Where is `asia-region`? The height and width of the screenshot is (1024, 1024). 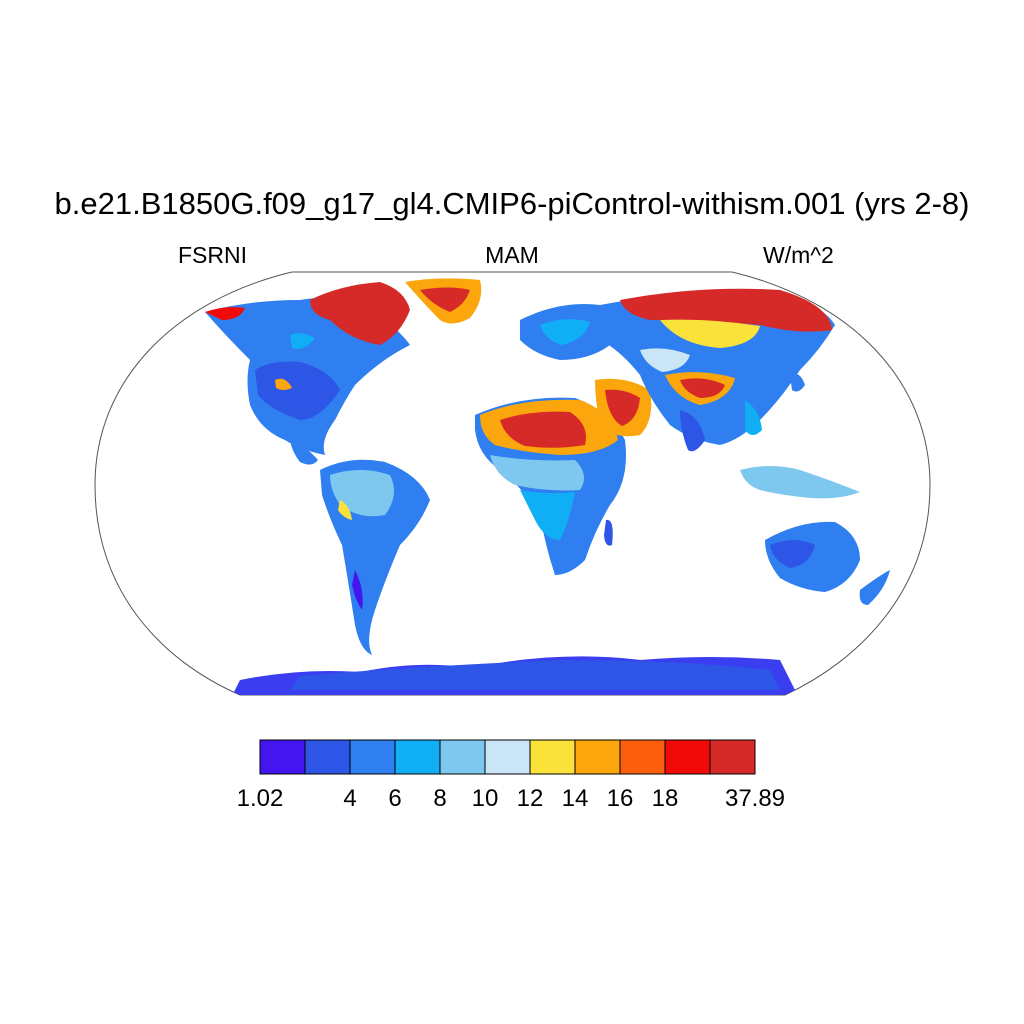 asia-region is located at coordinates (717, 368).